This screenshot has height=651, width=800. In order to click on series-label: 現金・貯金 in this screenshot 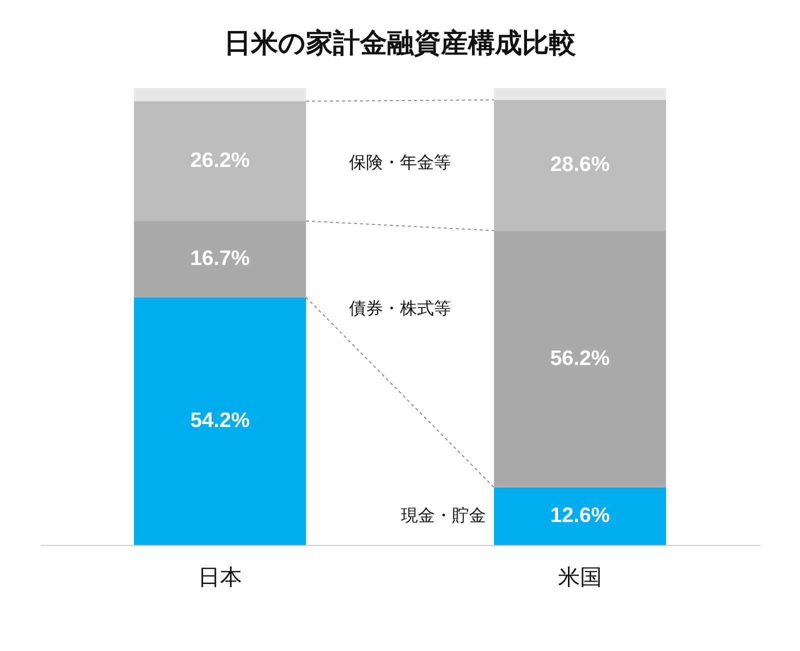, I will do `click(443, 516)`.